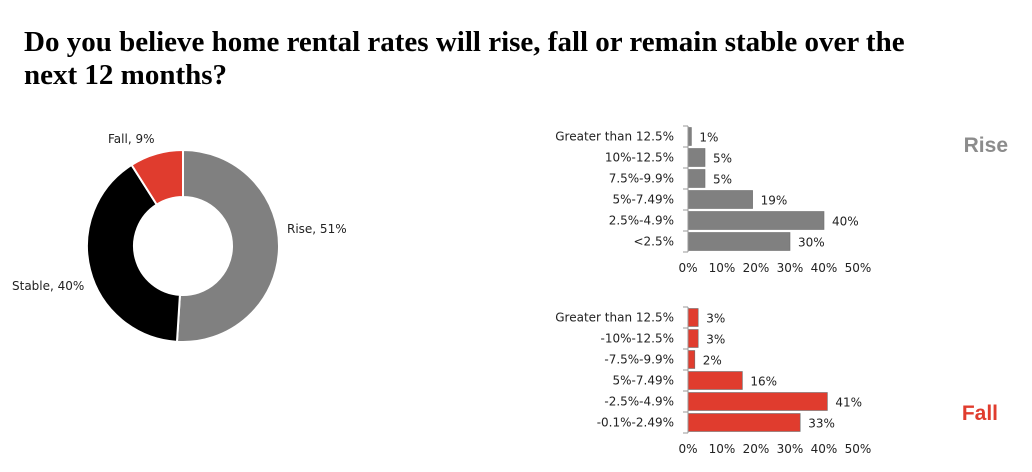 The width and height of the screenshot is (1032, 472). Describe the element at coordinates (687, 449) in the screenshot. I see `bar-chart-fall-tick-label: 0%` at that location.